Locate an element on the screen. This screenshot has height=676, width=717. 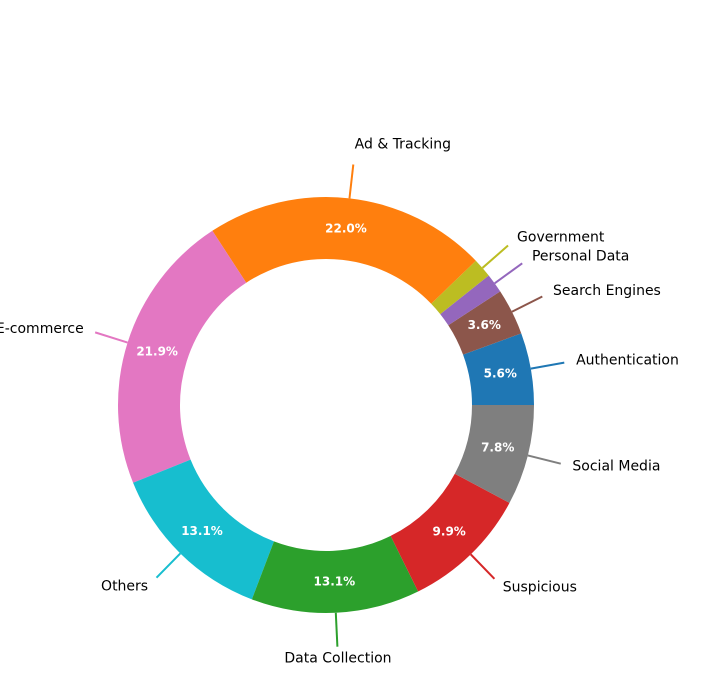
pct-label-suspicious: 9.9% is located at coordinates (449, 532).